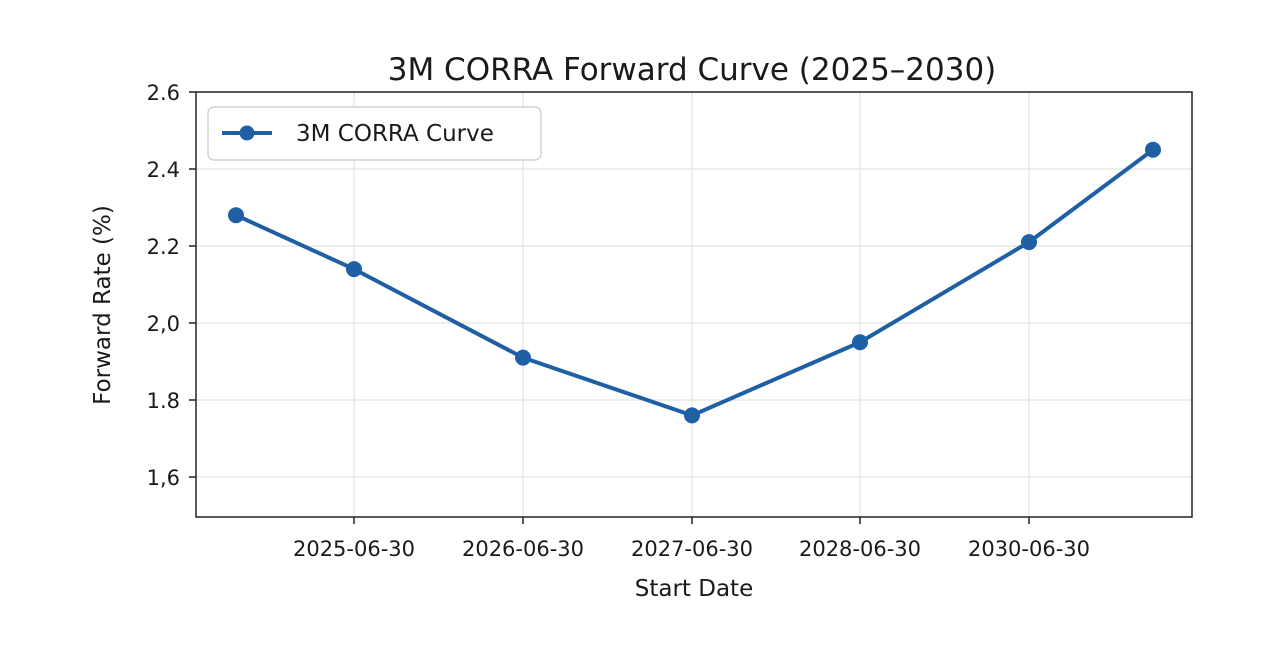 The height and width of the screenshot is (648, 1280). I want to click on y-tick-label: 2.2, so click(163, 247).